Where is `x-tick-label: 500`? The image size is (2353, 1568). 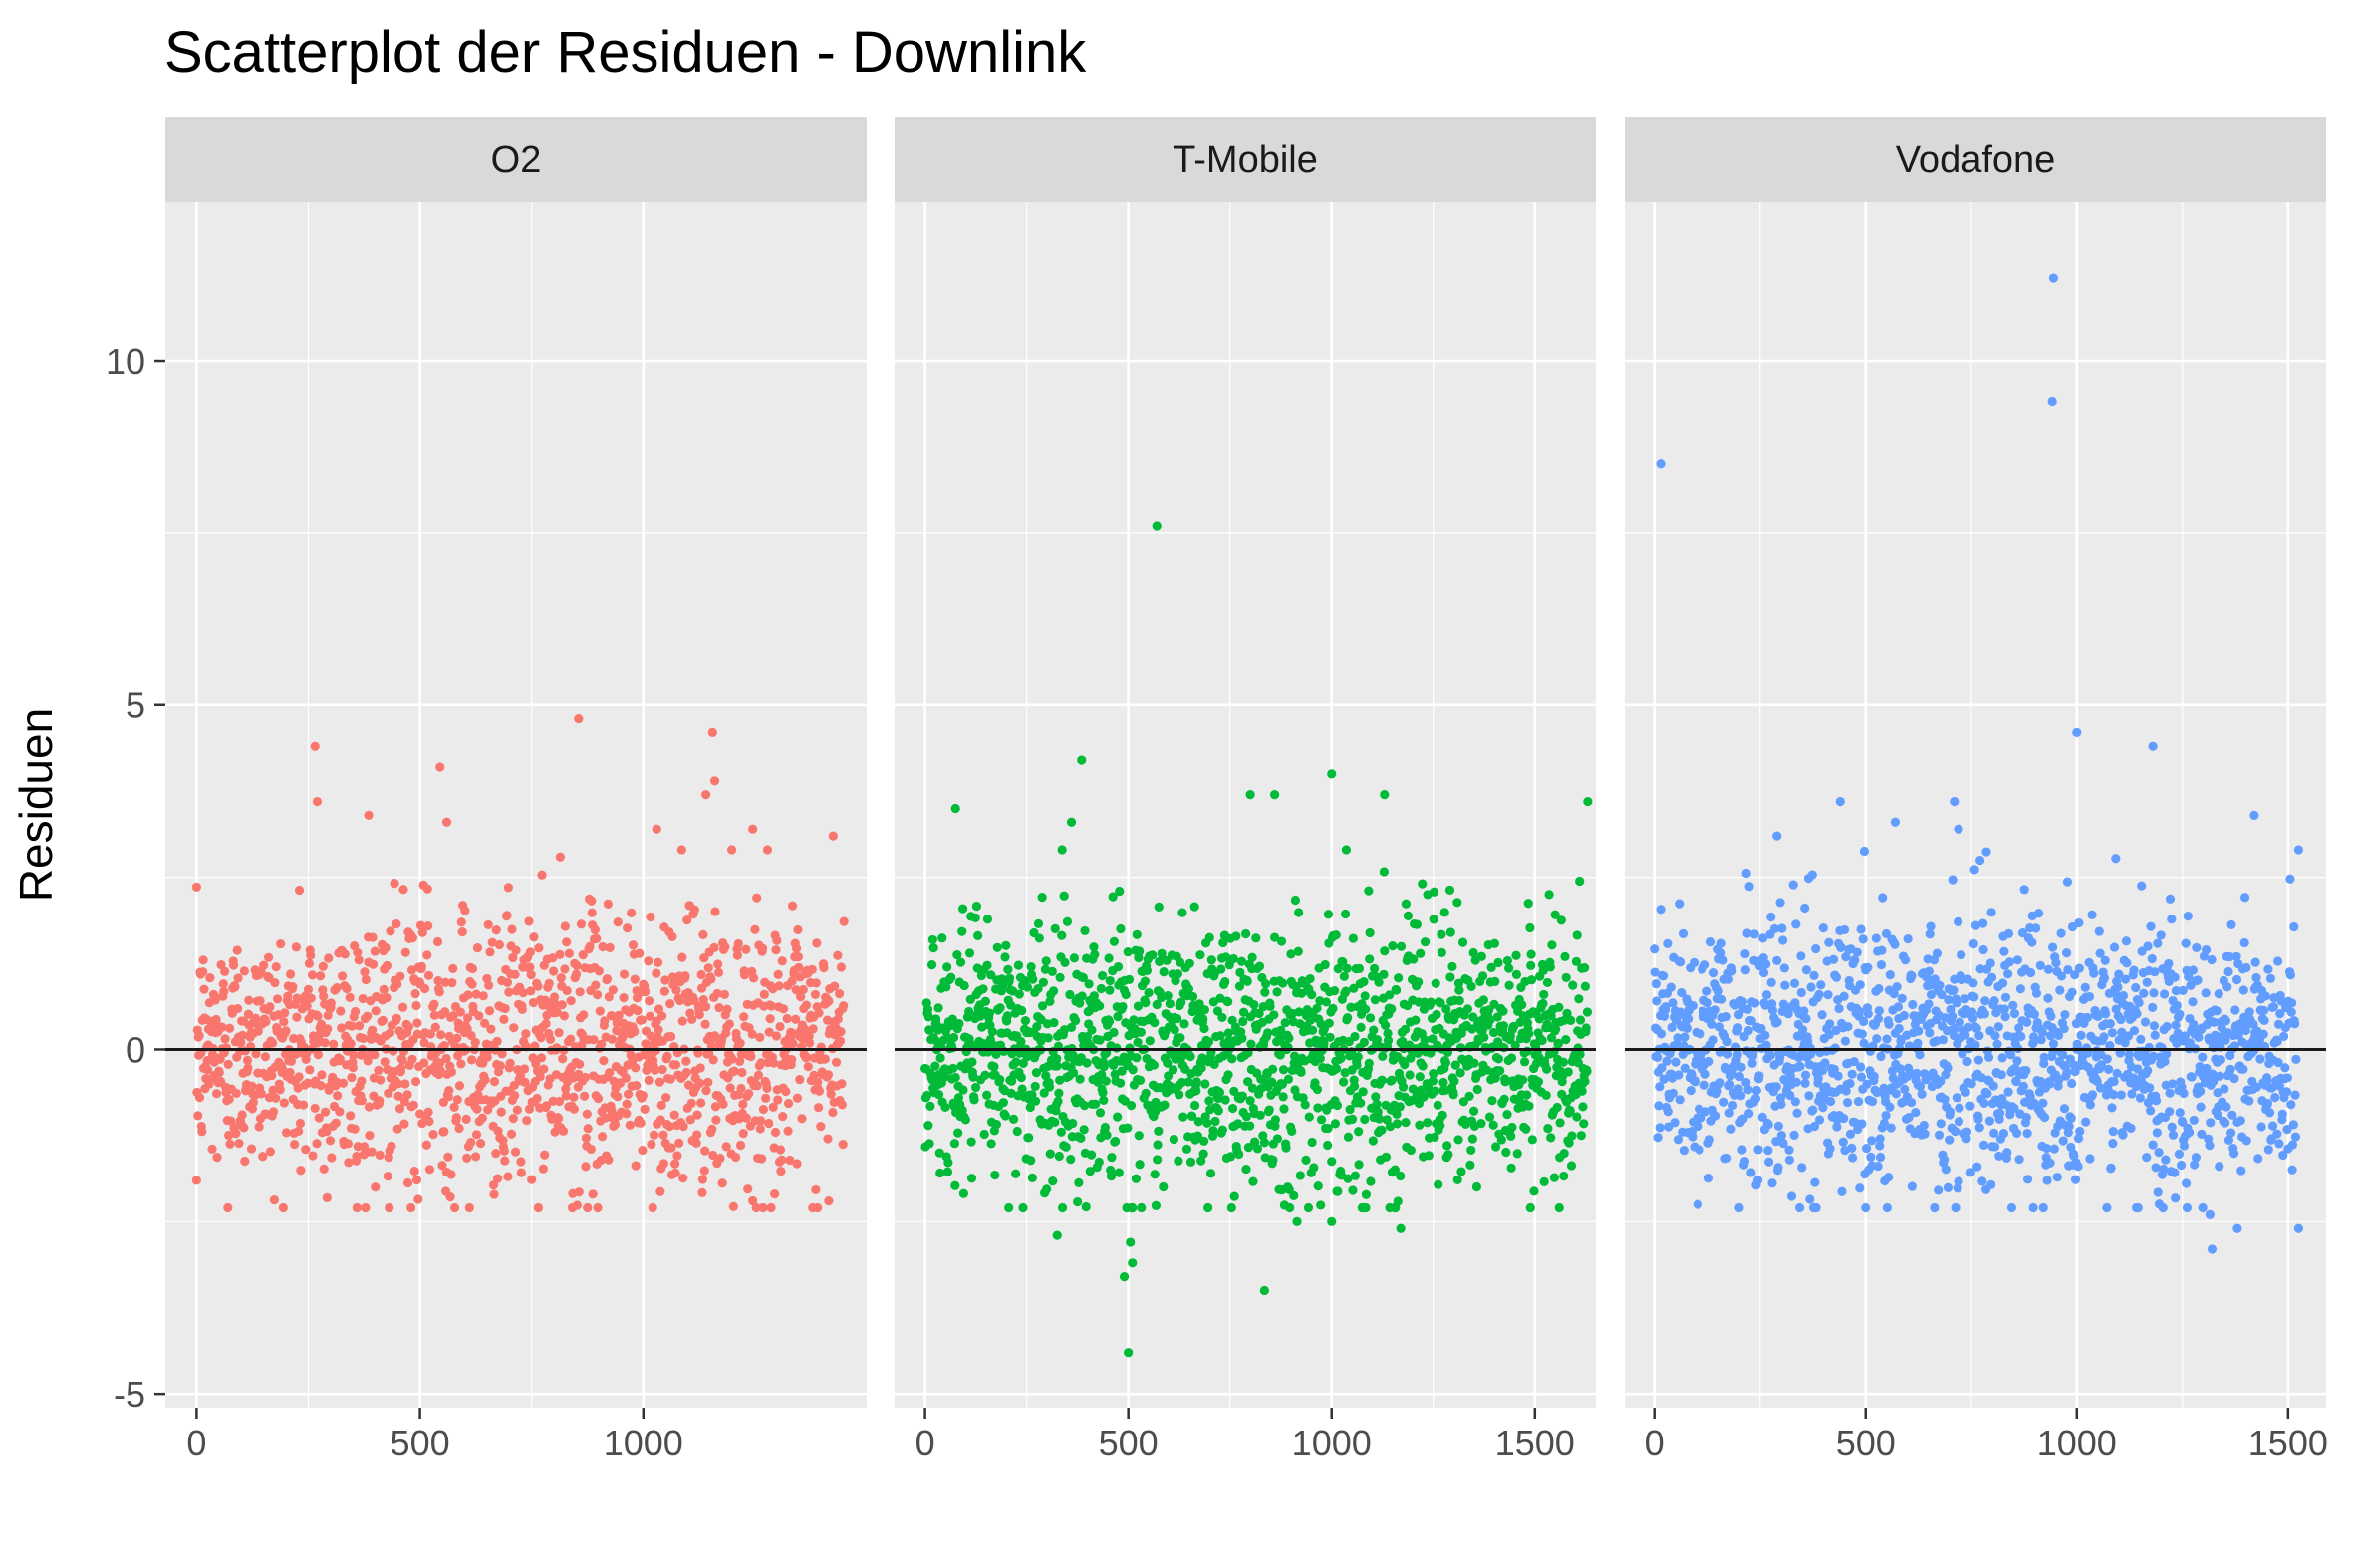
x-tick-label: 500 is located at coordinates (1129, 1443).